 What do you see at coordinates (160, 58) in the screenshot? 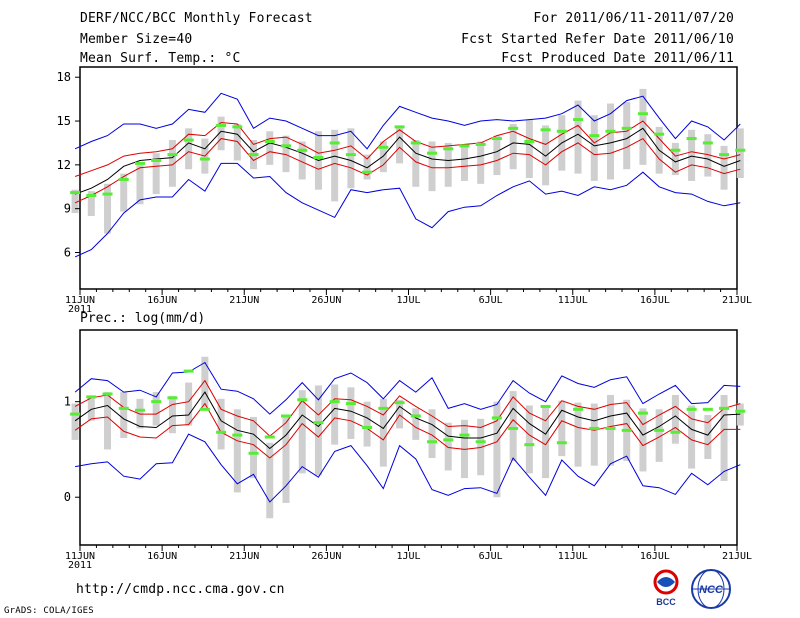
I see `variable-label: Mean Surf. Temp.: °C` at bounding box center [160, 58].